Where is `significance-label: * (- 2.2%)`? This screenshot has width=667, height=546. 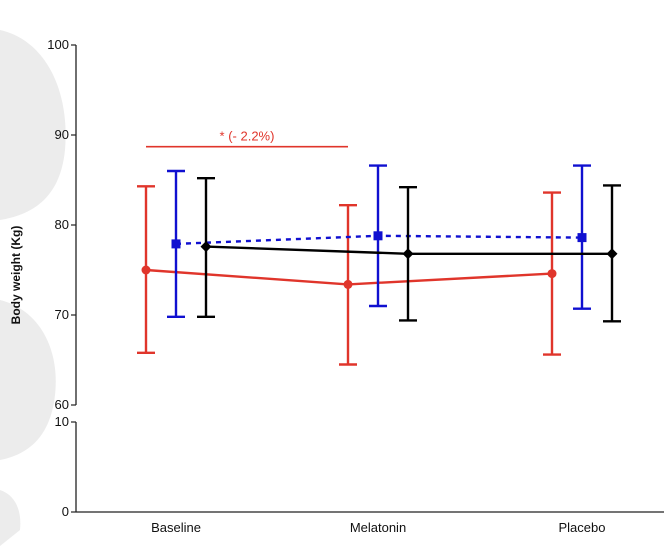
significance-label: * (- 2.2%) is located at coordinates (247, 136).